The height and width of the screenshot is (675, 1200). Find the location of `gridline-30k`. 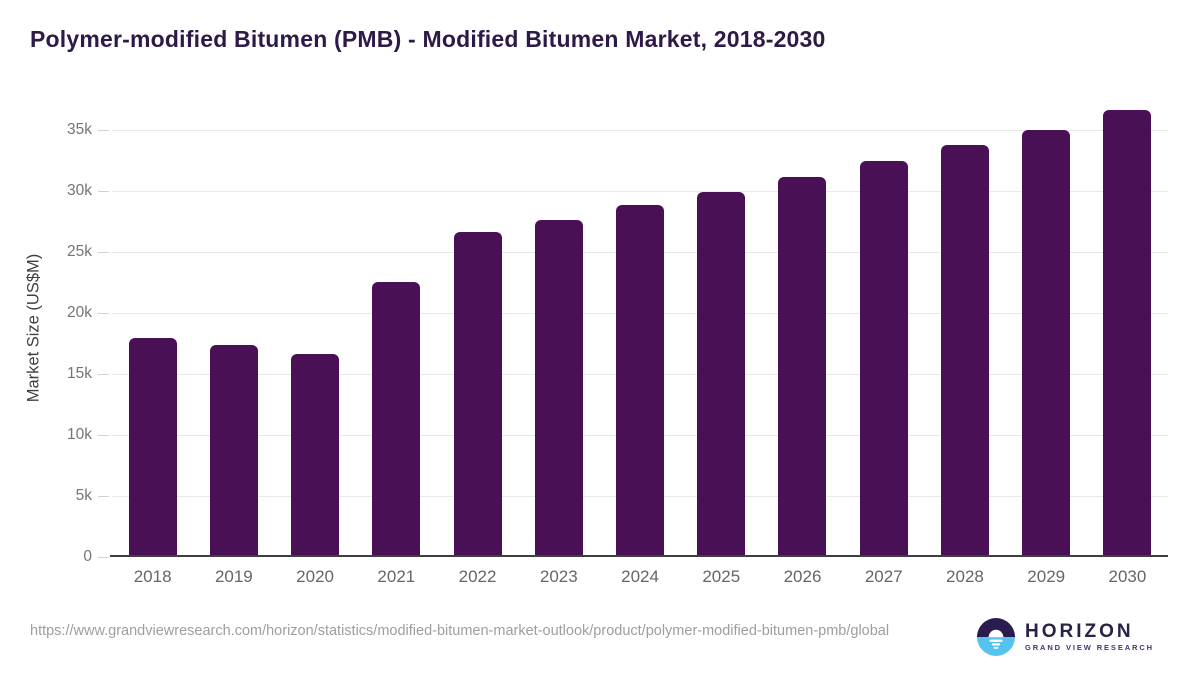

gridline-30k is located at coordinates (640, 191).